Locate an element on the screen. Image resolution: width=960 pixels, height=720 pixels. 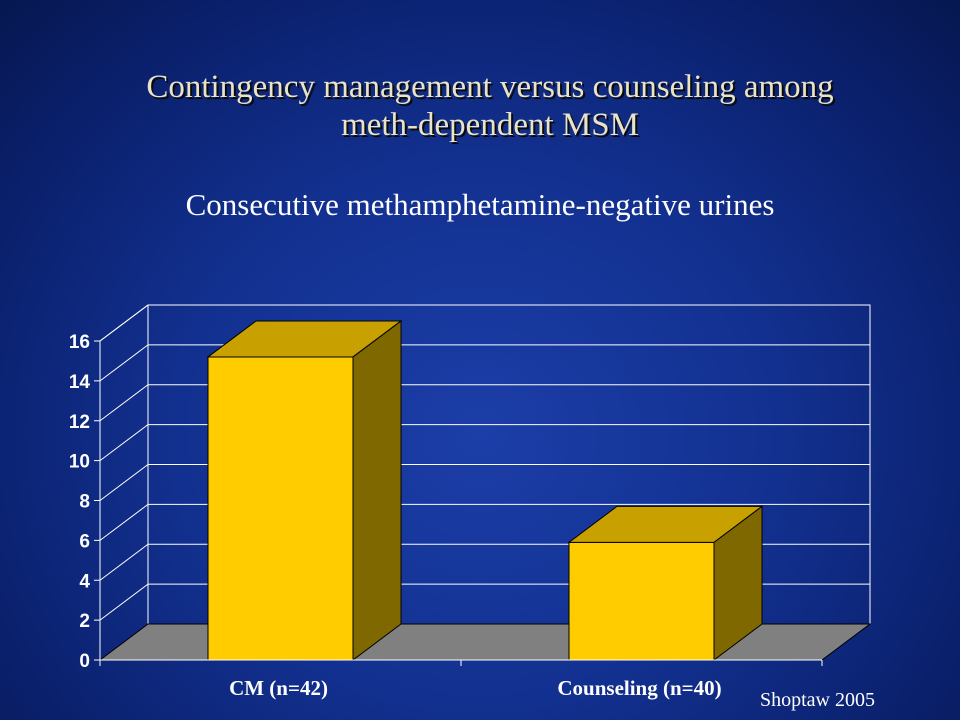
y-tick-label: 14 is located at coordinates (80, 382).